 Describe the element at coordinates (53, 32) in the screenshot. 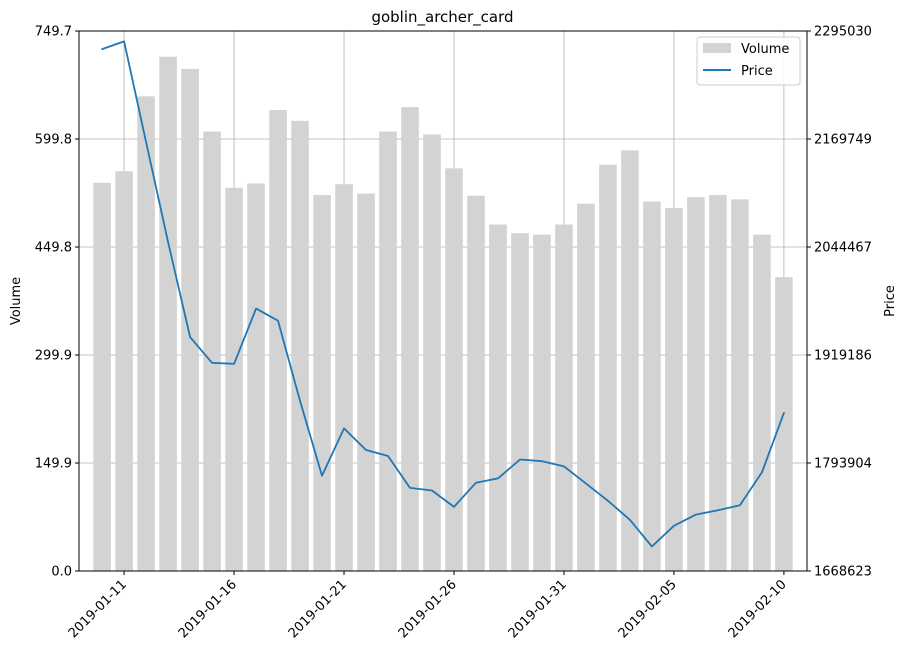

I see `y-tick-label-left: 749.7` at that location.